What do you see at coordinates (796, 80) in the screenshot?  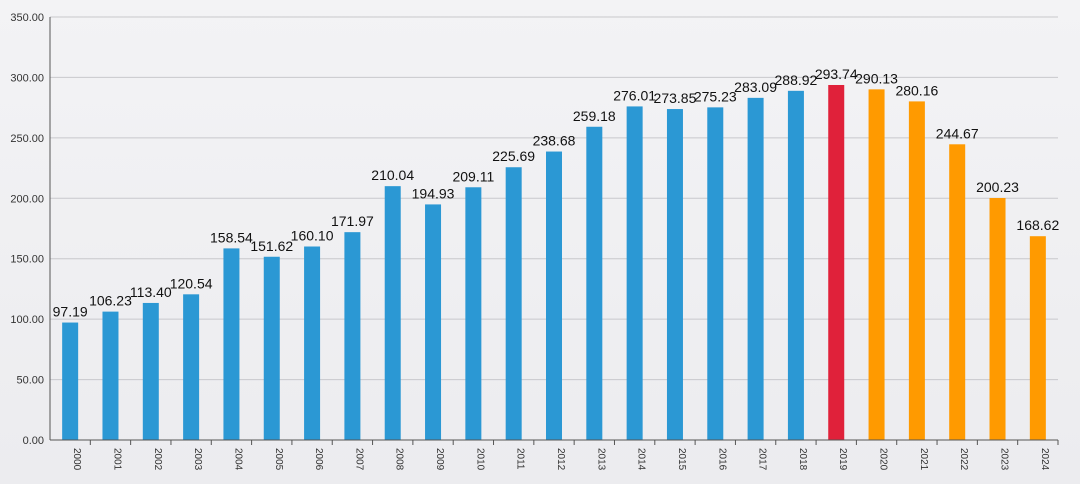 I see `data-label-2018: 288.92` at bounding box center [796, 80].